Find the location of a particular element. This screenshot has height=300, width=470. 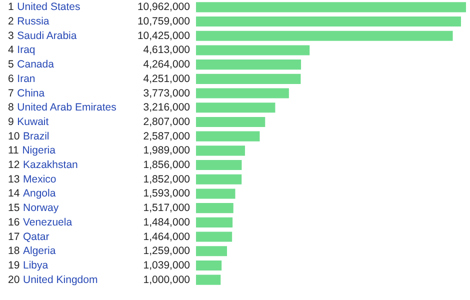

y-tick-label: 3 Saudi Arabia is located at coordinates (42, 36).